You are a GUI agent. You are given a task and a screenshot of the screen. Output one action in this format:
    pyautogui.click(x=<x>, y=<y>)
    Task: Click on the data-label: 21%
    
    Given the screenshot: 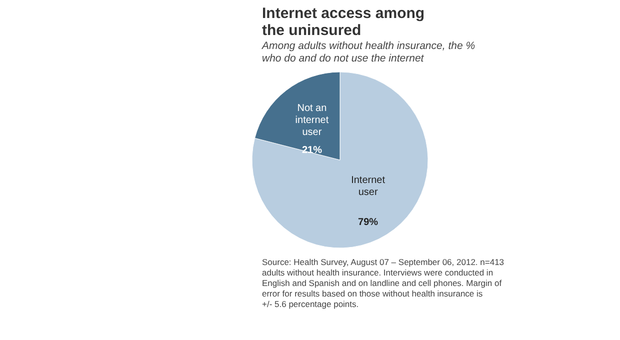 What is the action you would take?
    pyautogui.click(x=312, y=150)
    